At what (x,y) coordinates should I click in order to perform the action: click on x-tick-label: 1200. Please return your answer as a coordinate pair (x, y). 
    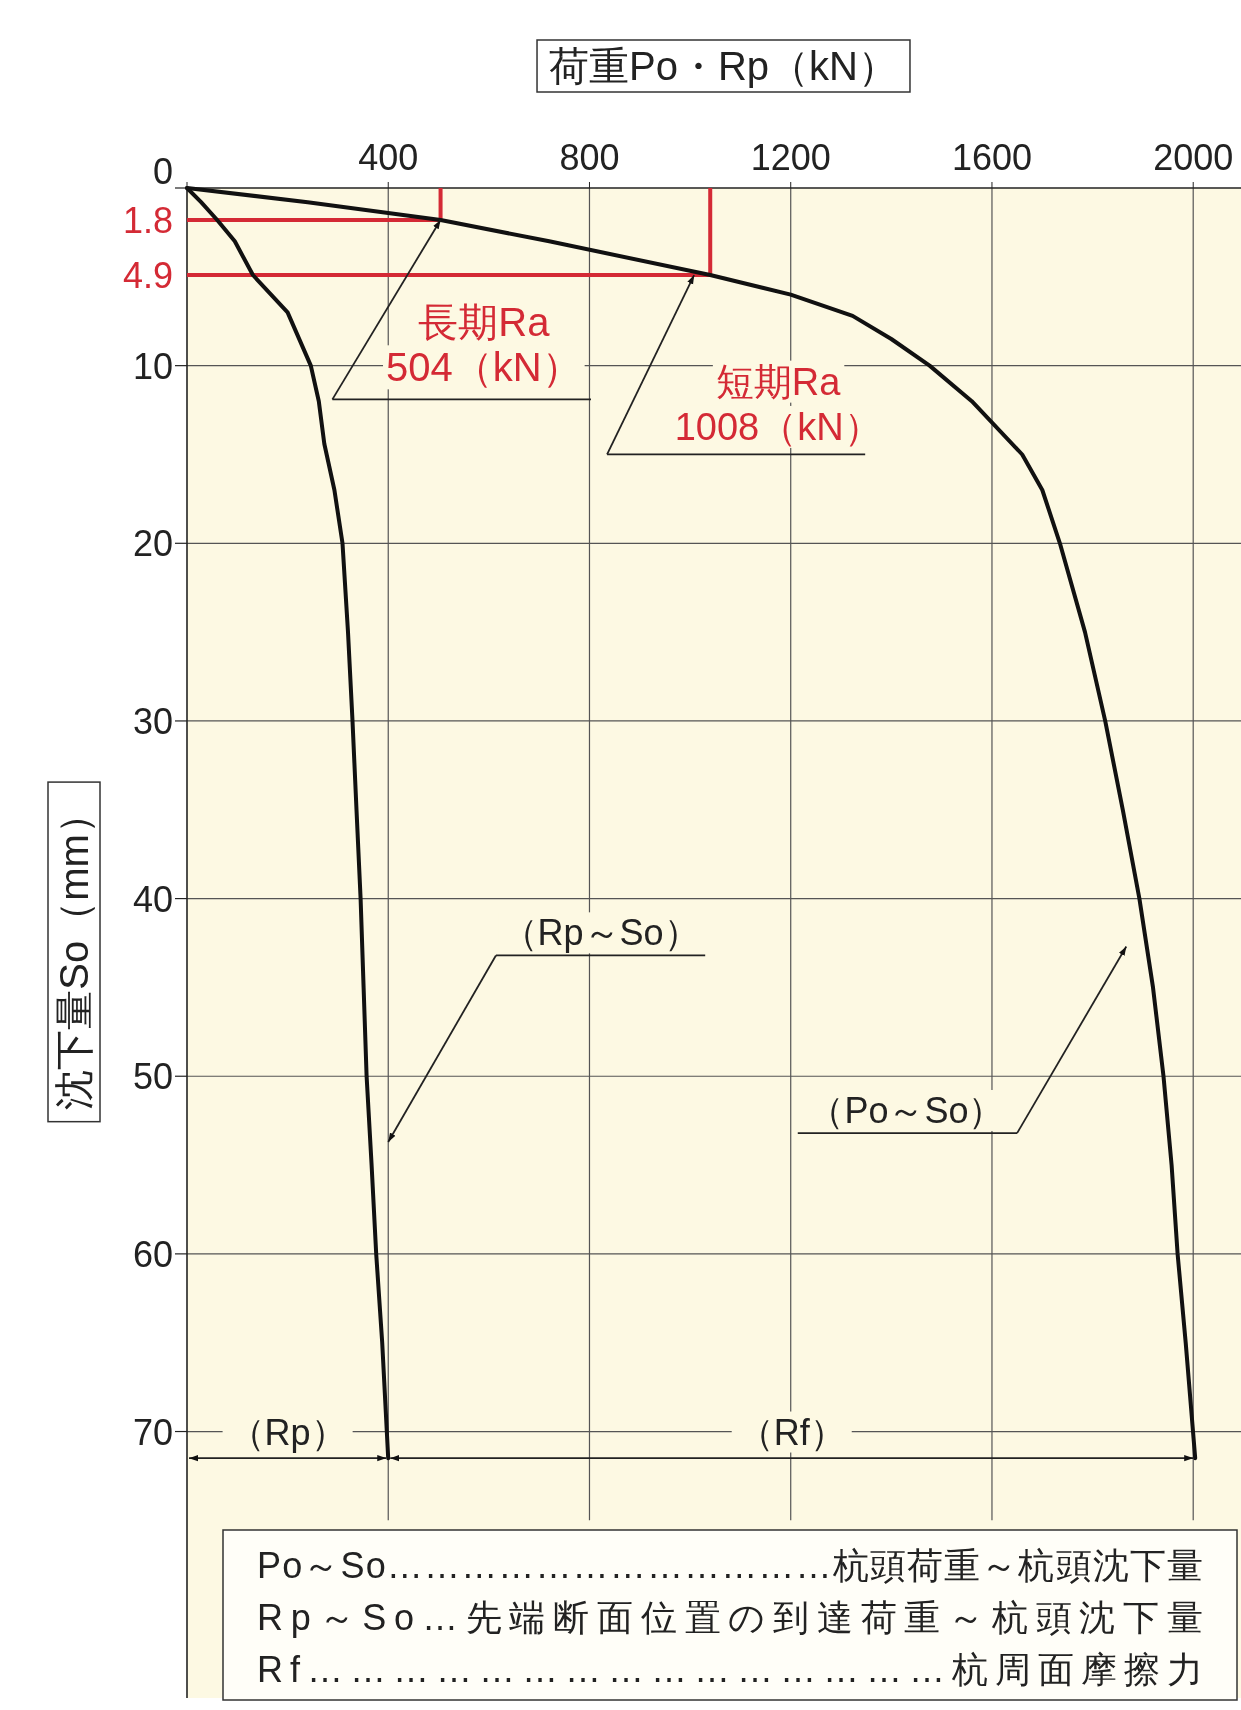
    Looking at the image, I should click on (790, 157).